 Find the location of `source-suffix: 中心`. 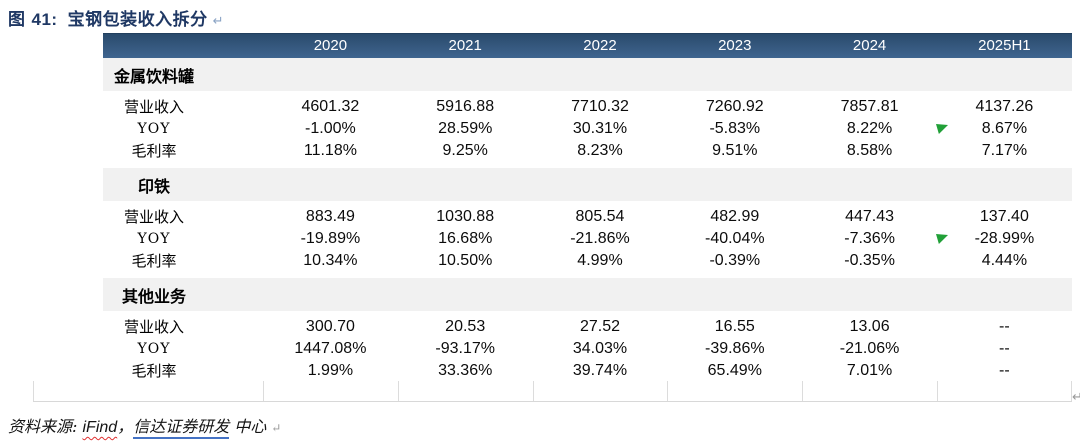

source-suffix: 中心 is located at coordinates (248, 426).